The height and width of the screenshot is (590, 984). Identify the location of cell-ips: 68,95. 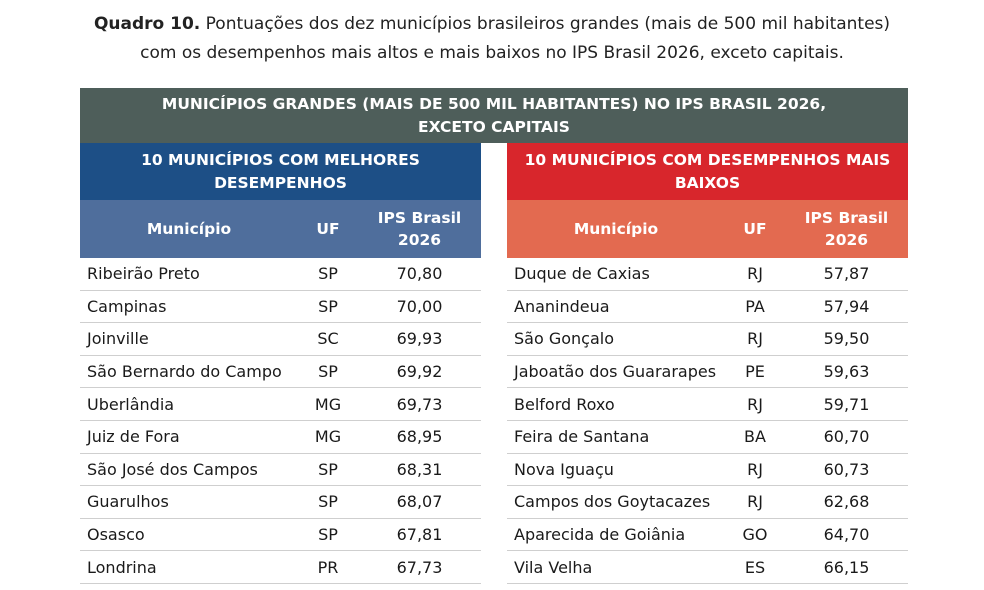
(419, 437).